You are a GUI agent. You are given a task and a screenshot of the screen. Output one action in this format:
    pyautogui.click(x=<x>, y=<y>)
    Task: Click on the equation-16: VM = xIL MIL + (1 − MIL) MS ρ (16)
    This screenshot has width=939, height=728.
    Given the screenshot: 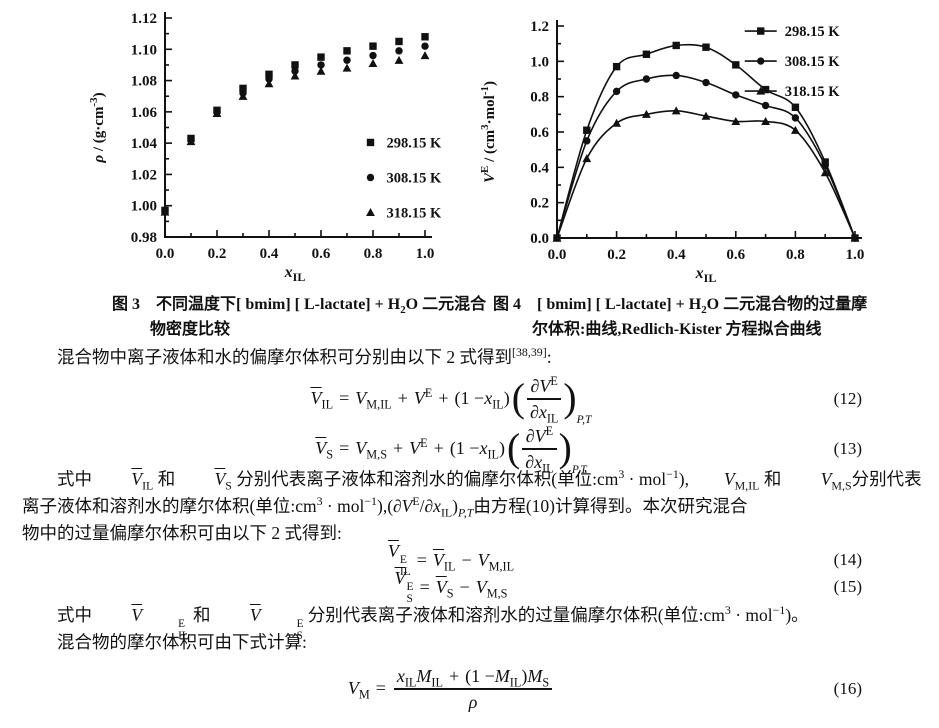 What is the action you would take?
    pyautogui.click(x=451, y=689)
    